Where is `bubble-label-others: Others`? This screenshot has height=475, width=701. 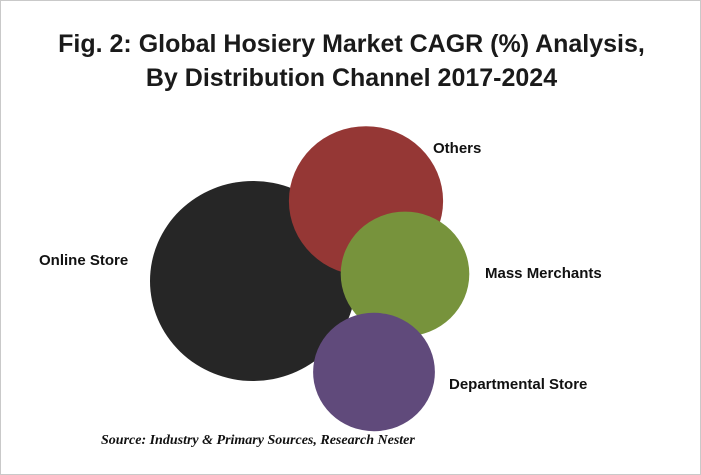 bubble-label-others: Others is located at coordinates (457, 148).